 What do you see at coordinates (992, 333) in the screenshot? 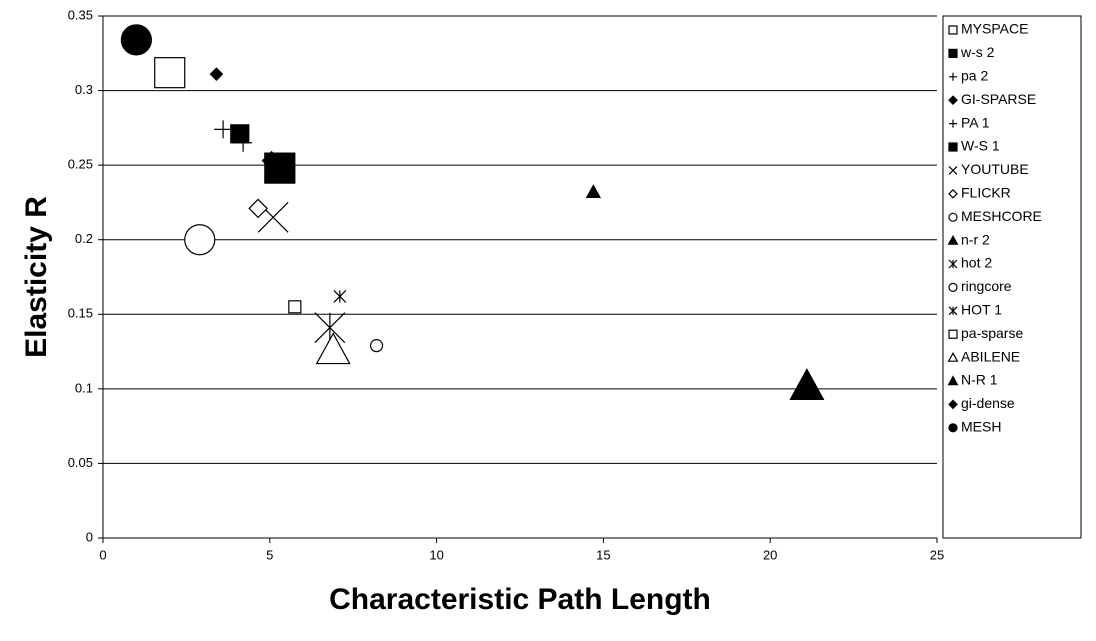
I see `legend-label: pa-sparse` at bounding box center [992, 333].